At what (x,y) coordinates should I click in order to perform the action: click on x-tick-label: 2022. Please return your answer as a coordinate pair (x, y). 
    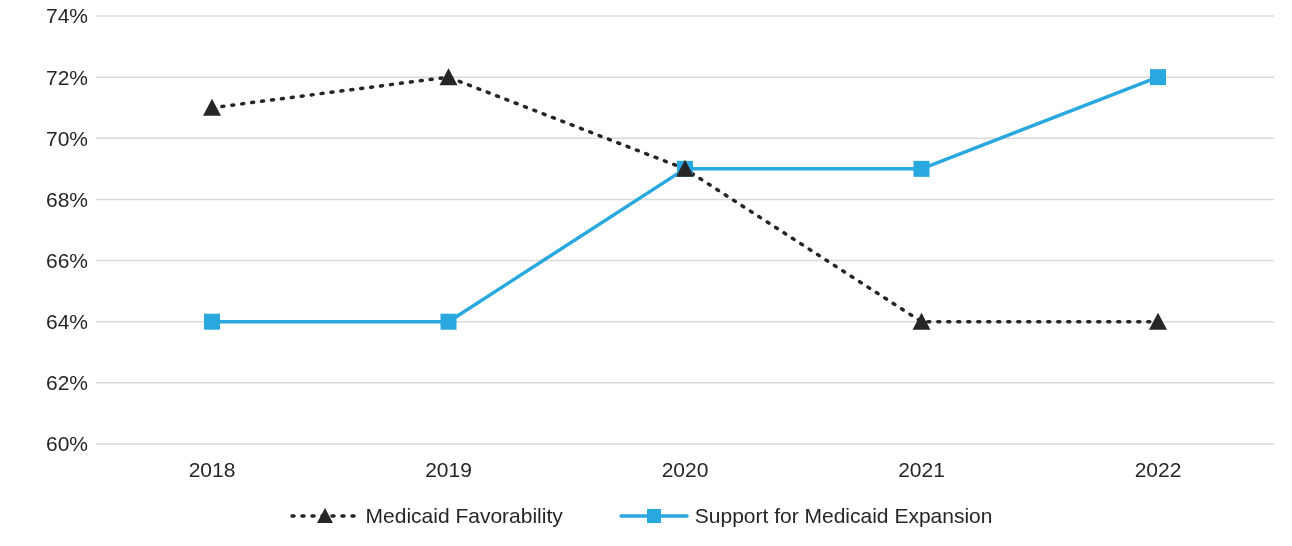
    Looking at the image, I should click on (1158, 469).